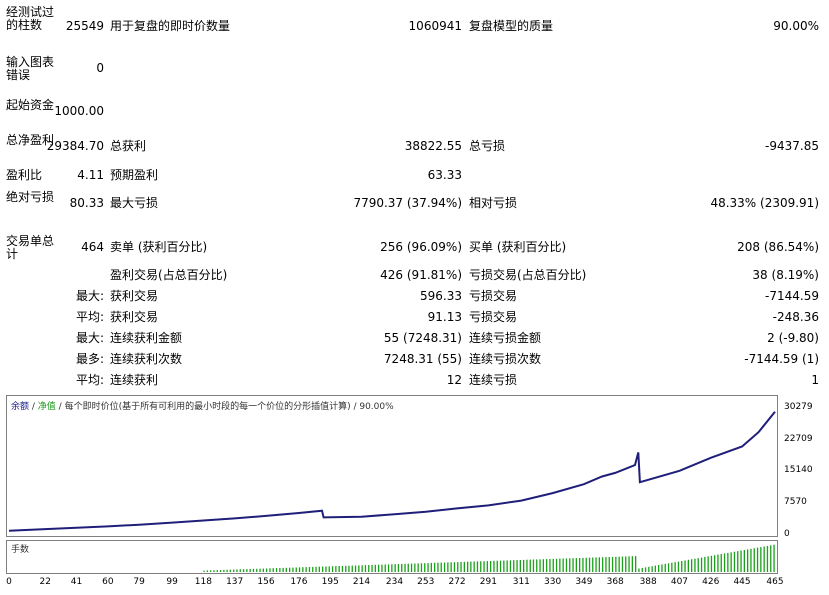 This screenshot has width=829, height=595. Describe the element at coordinates (299, 582) in the screenshot. I see `x-tick-label: 176` at that location.